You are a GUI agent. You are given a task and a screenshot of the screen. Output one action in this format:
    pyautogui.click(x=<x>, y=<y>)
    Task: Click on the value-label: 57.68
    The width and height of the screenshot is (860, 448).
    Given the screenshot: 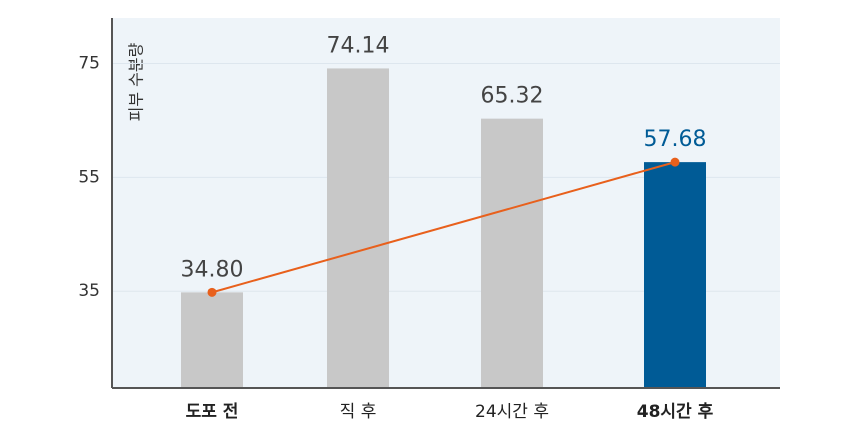 What is the action you would take?
    pyautogui.click(x=675, y=139)
    